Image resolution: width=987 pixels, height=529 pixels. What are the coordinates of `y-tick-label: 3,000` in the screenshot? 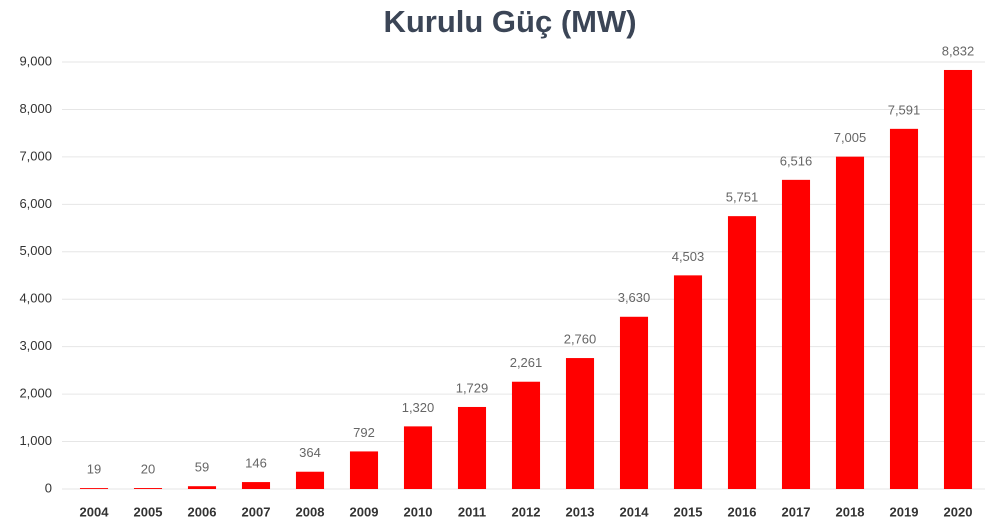 It's located at (35, 345).